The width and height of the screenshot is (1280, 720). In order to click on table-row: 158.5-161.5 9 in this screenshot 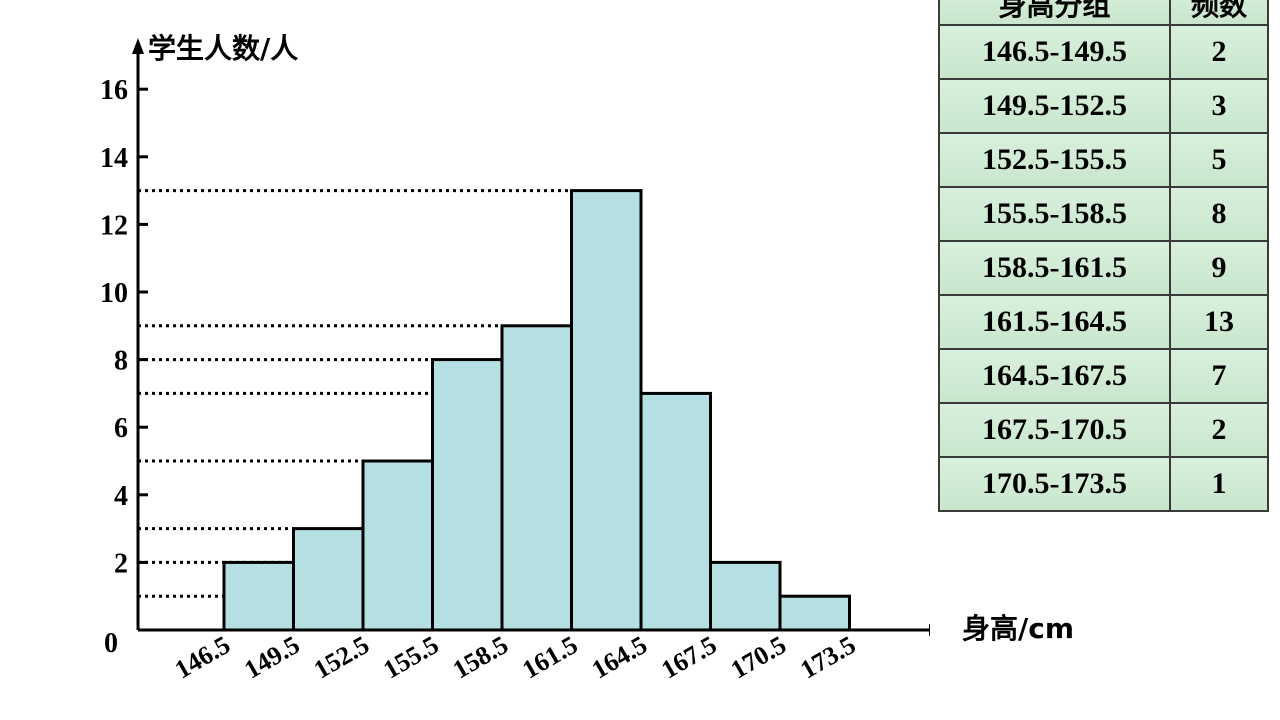, I will do `click(1103, 268)`.